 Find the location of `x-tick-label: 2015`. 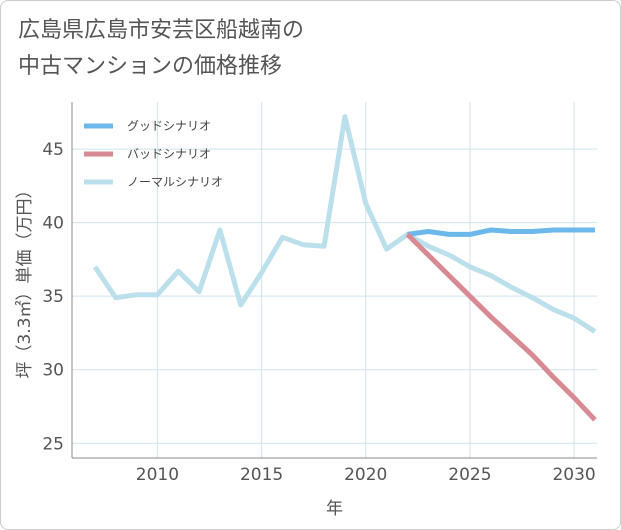

x-tick-label: 2015 is located at coordinates (261, 475).